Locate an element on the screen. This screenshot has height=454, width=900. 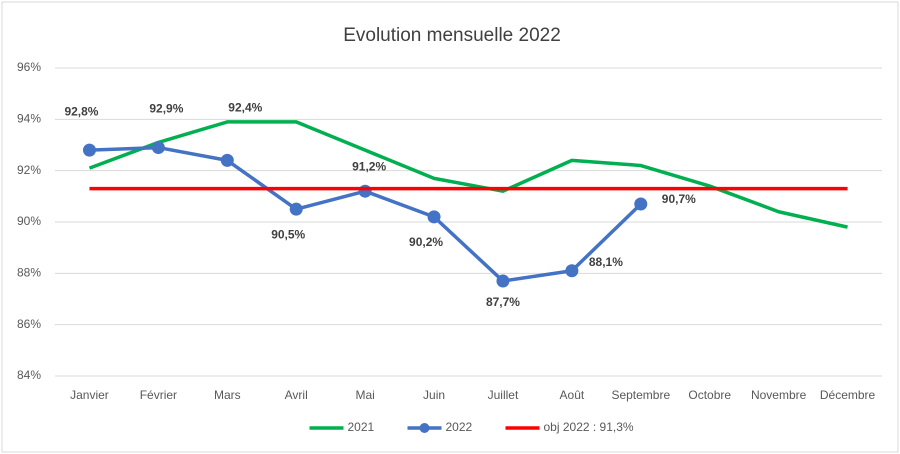
x-tick-label: Août is located at coordinates (572, 395).